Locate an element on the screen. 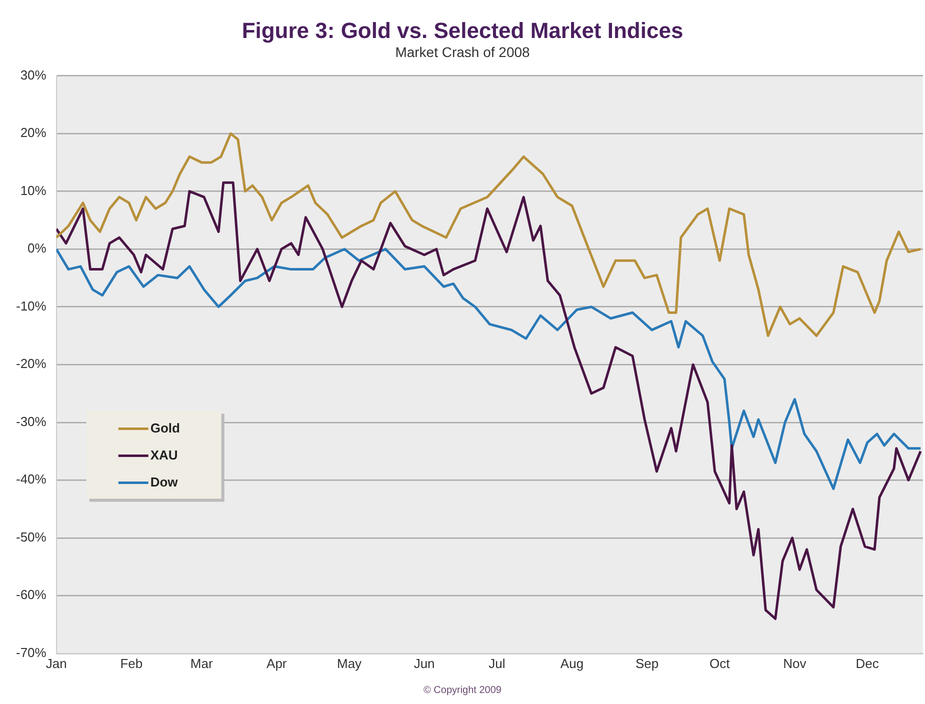 The height and width of the screenshot is (704, 925). y-tick-label: 20% is located at coordinates (33, 132).